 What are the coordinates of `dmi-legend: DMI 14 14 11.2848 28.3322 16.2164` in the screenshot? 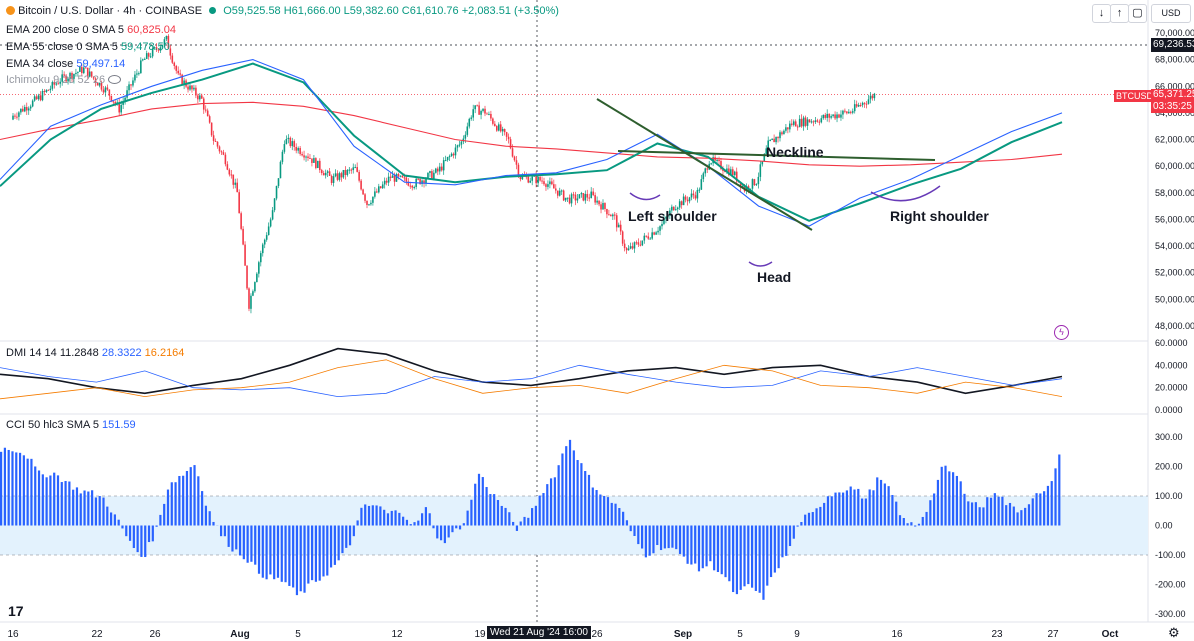 It's located at (95, 353).